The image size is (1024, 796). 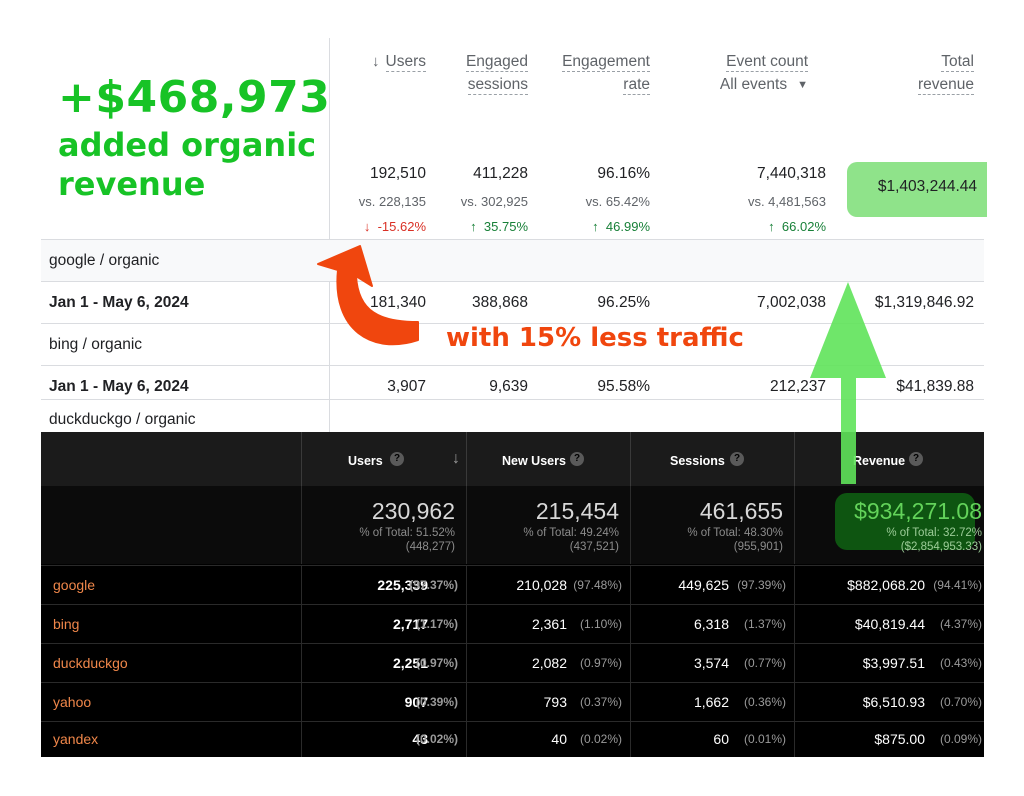 What do you see at coordinates (945, 74) in the screenshot?
I see `col-header-total-revenue: Total revenue` at bounding box center [945, 74].